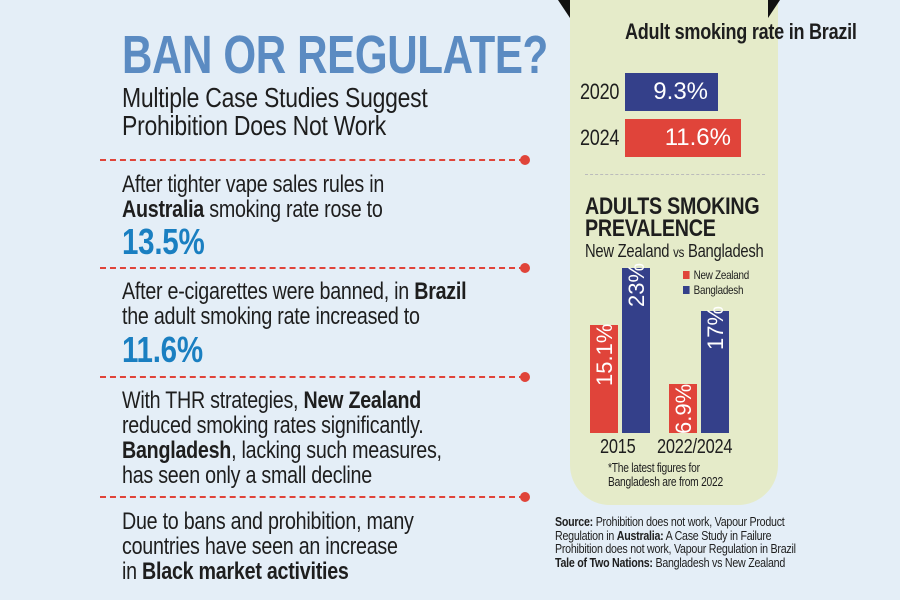  Describe the element at coordinates (636, 350) in the screenshot. I see `bar-bangladesh-2015` at that location.